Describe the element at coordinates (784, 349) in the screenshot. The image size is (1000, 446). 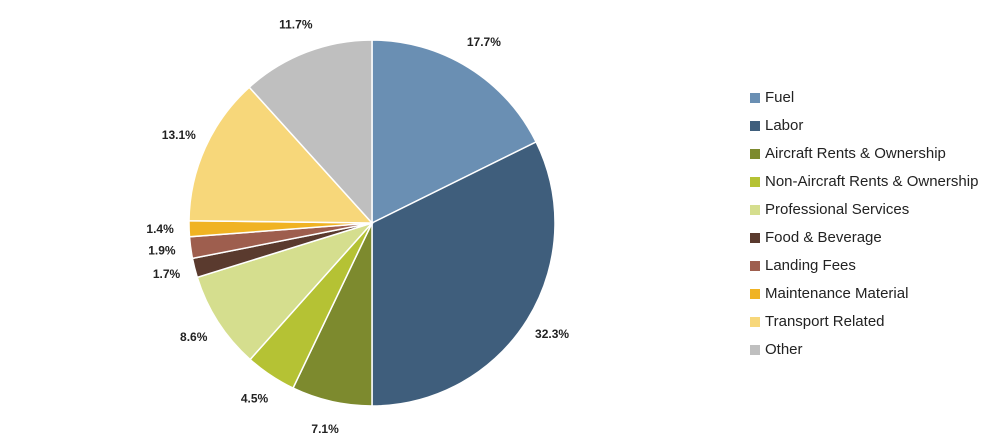
I see `legend-label: Other` at that location.